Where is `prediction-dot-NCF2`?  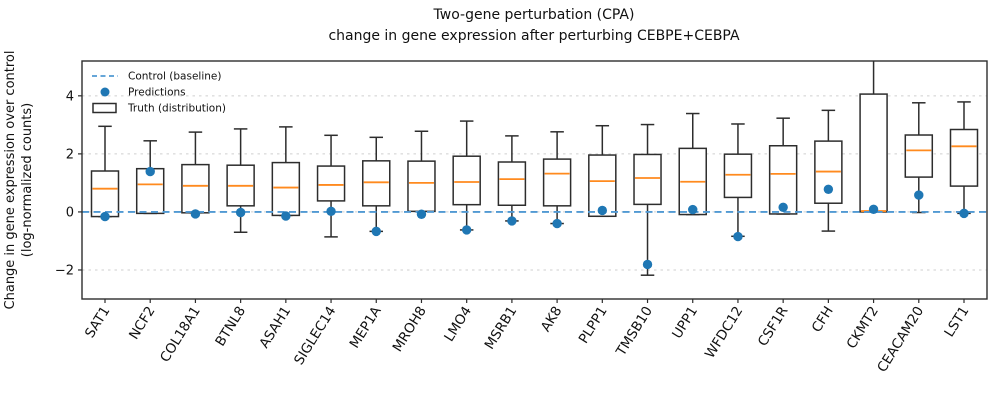 prediction-dot-NCF2 is located at coordinates (150, 171).